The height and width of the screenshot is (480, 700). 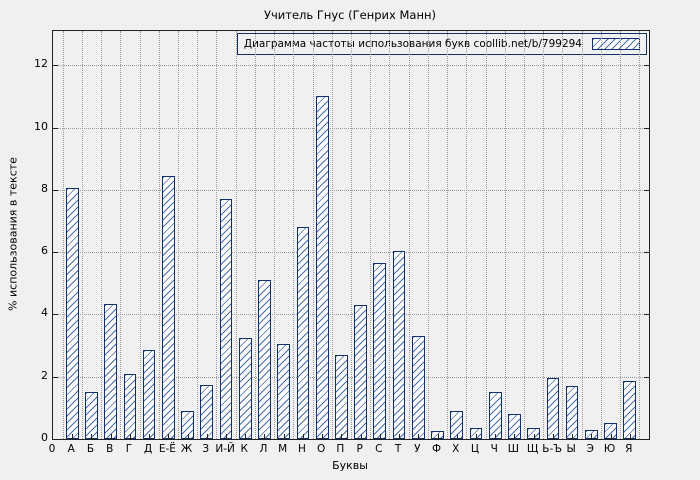 I want to click on x-origin-label: 0, so click(x=52, y=449).